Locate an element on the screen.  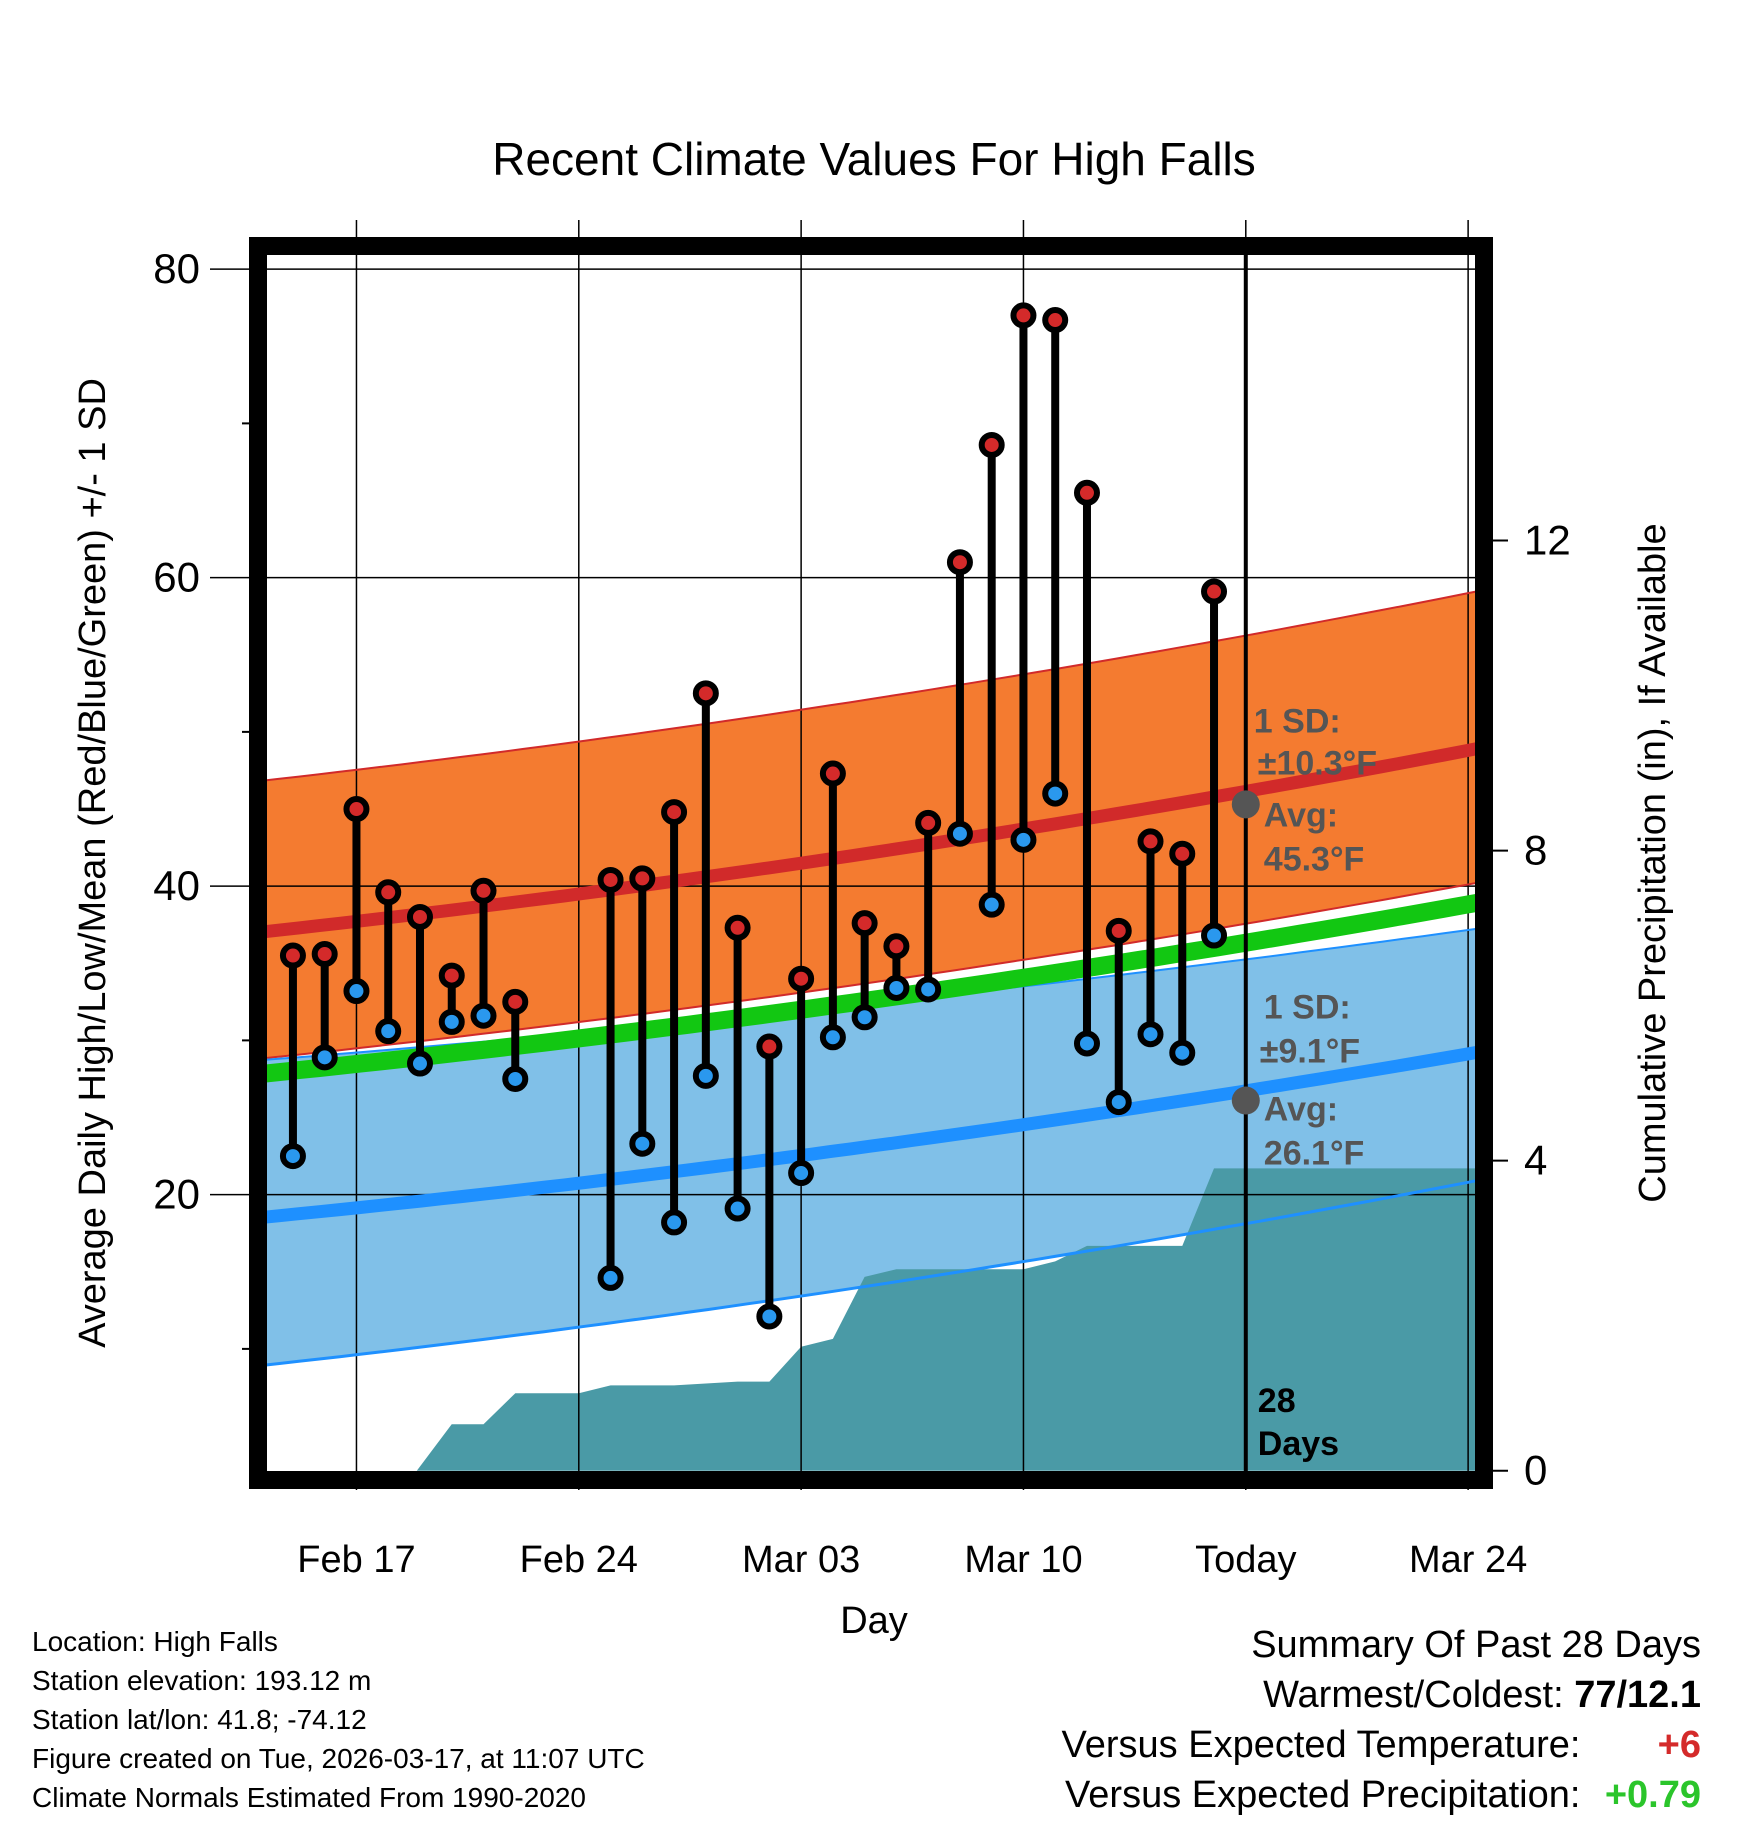
precip-area is located at coordinates (950, 1319).